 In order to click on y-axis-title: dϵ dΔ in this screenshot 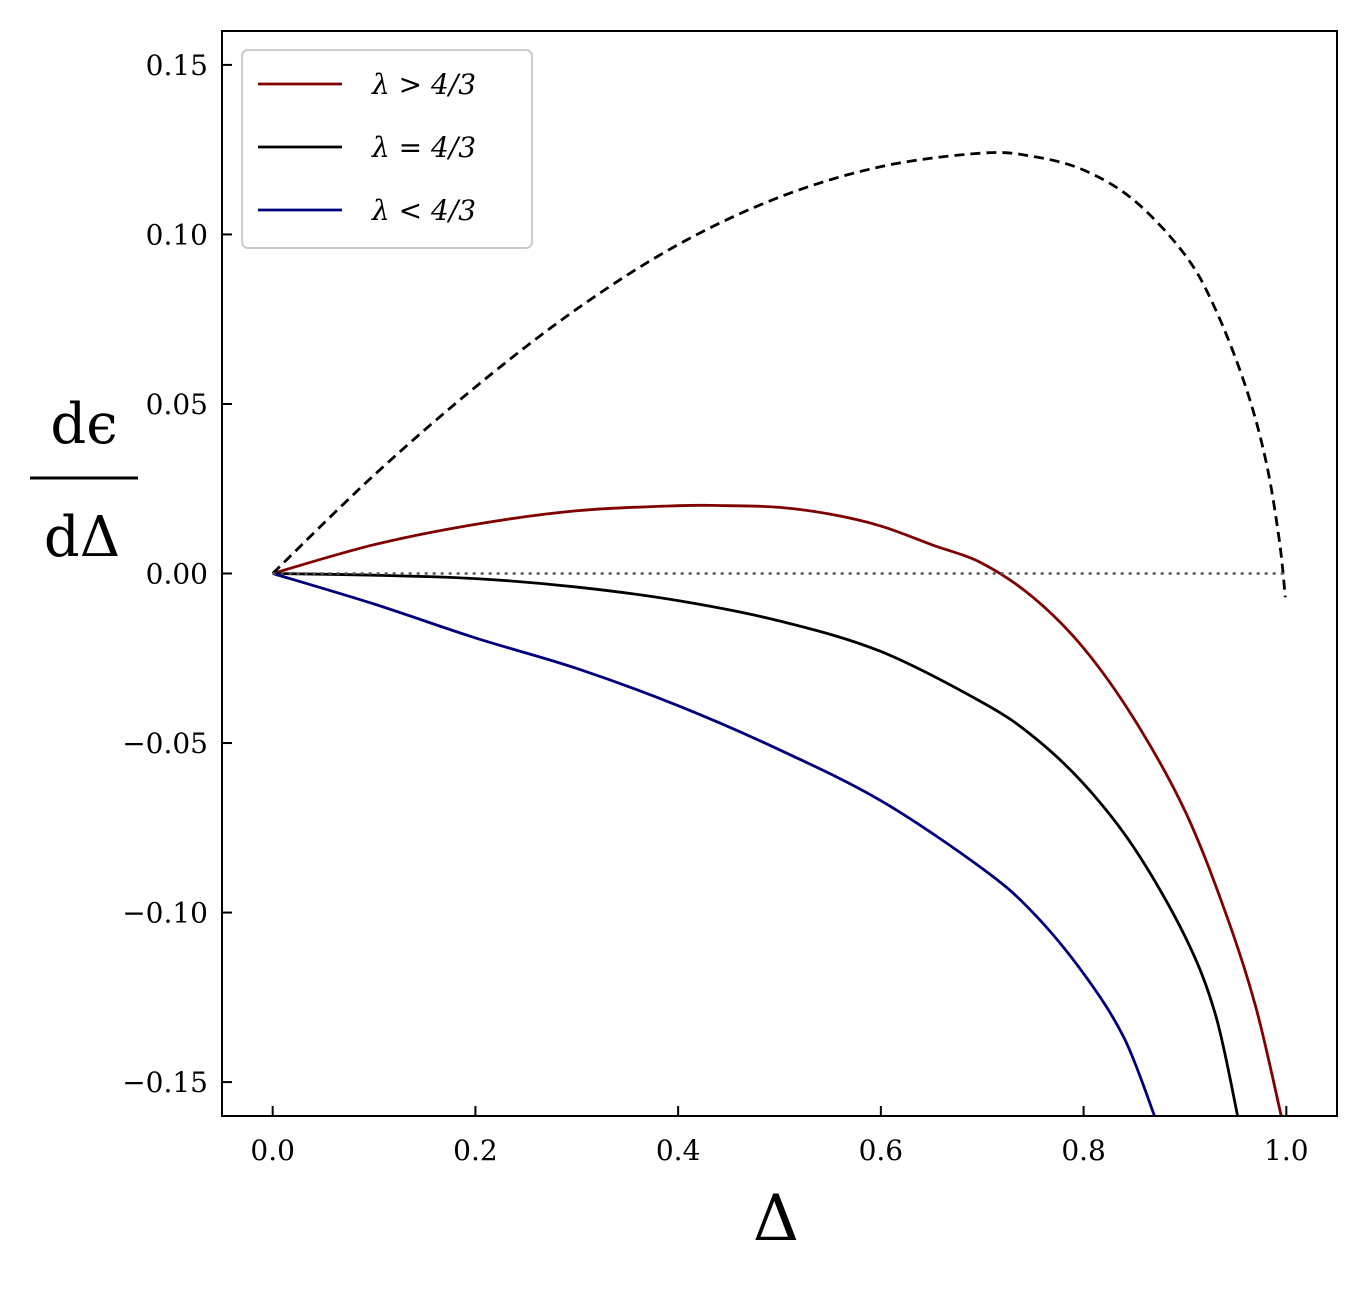, I will do `click(84, 481)`.